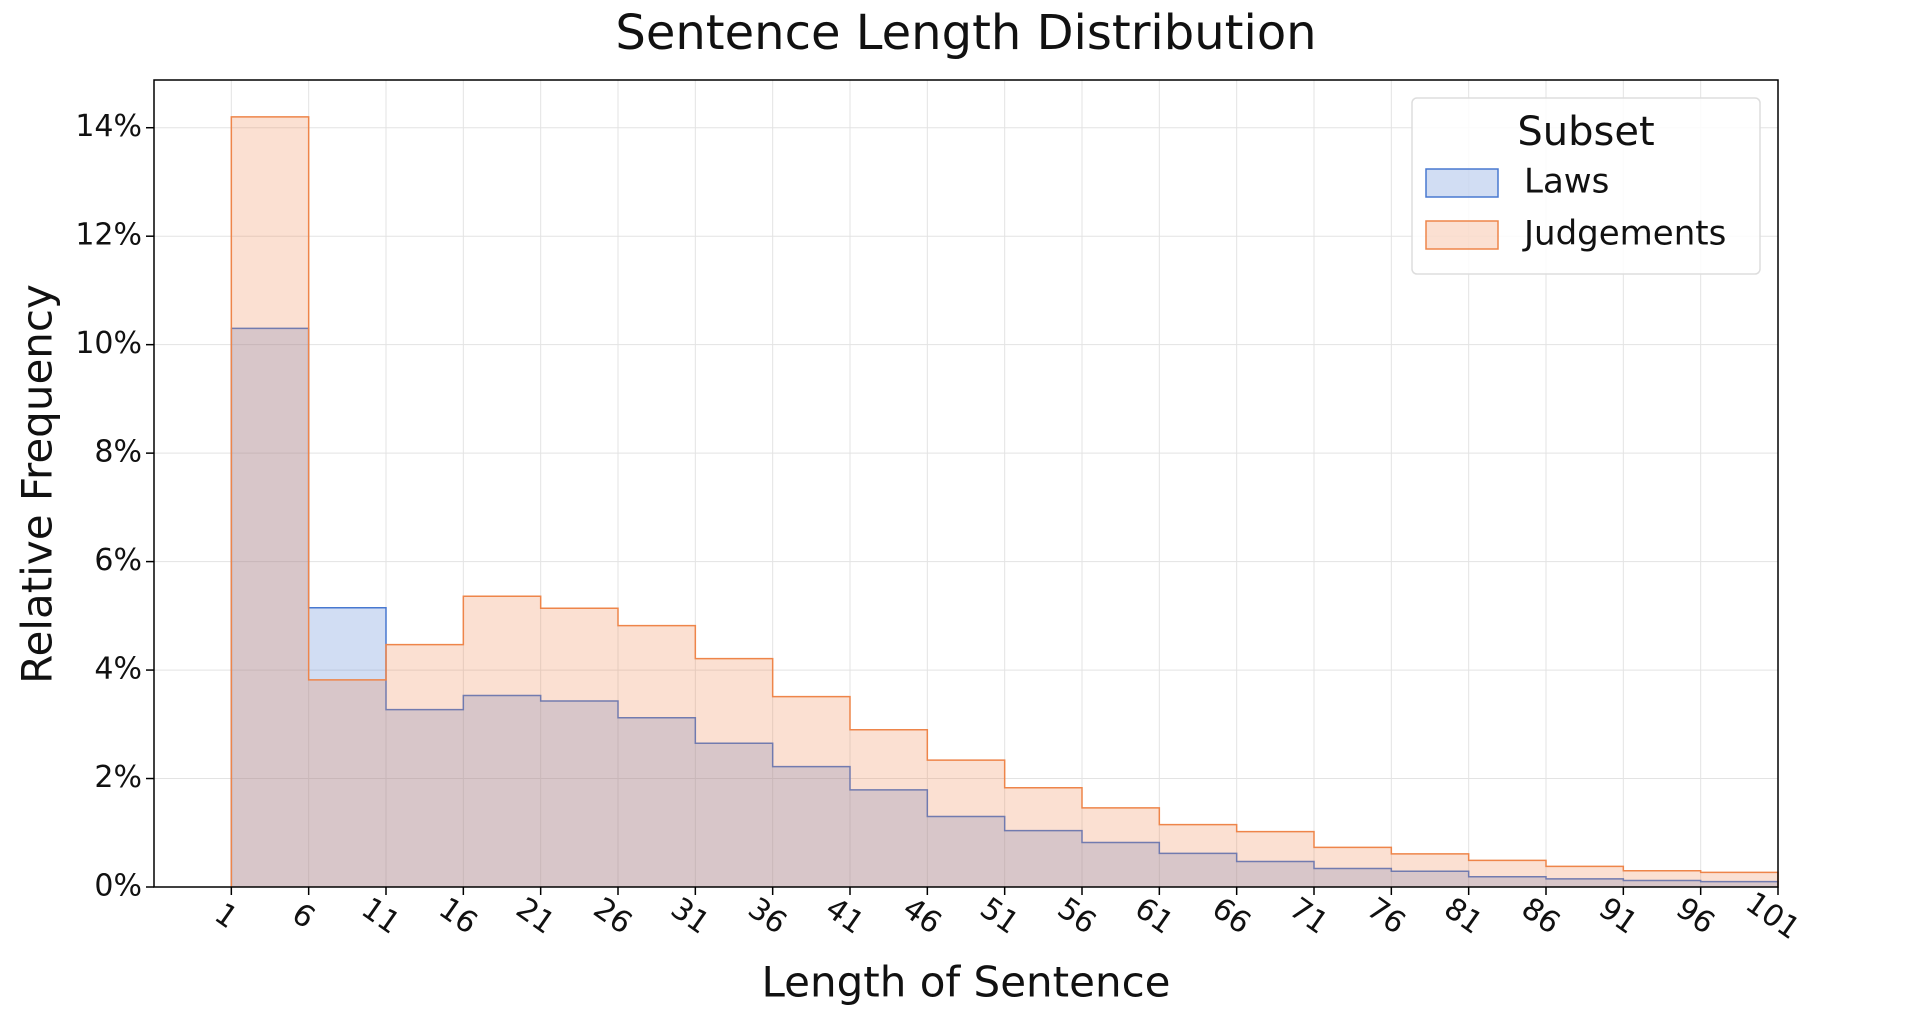  What do you see at coordinates (37, 484) in the screenshot?
I see `y-axis-label: Relative Frequency` at bounding box center [37, 484].